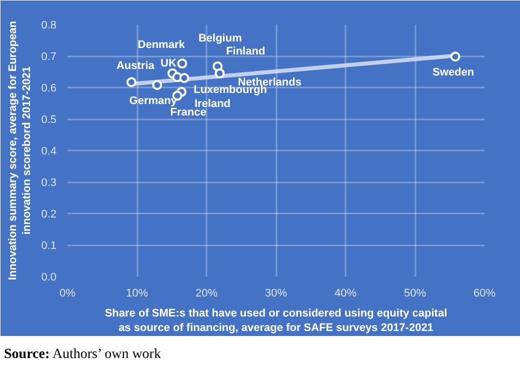  Describe the element at coordinates (246, 51) in the screenshot. I see `annotation: Finland` at that location.